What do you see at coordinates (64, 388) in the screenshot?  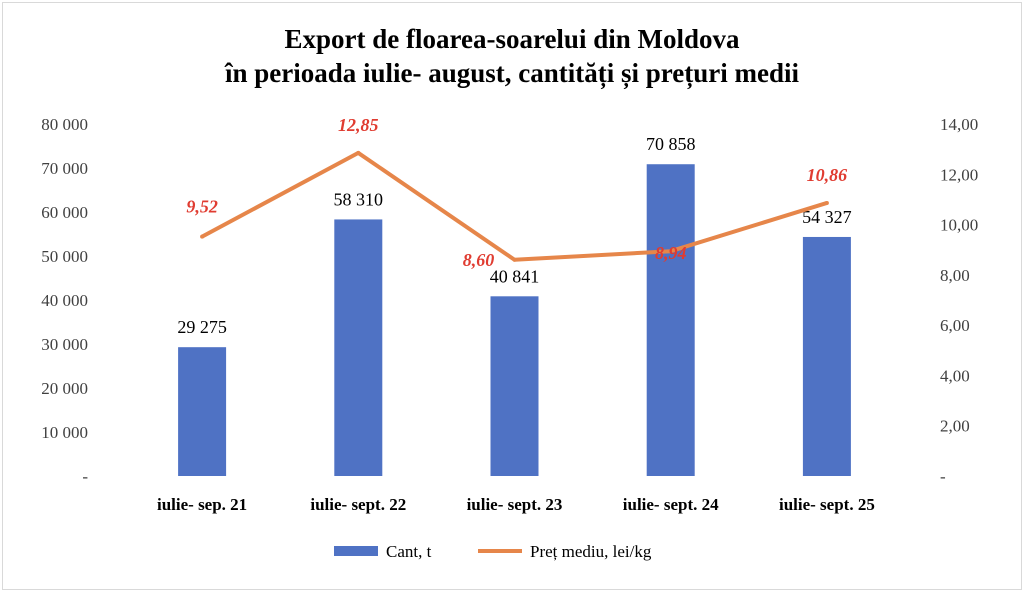 I see `left-axis-tick: 20 000` at bounding box center [64, 388].